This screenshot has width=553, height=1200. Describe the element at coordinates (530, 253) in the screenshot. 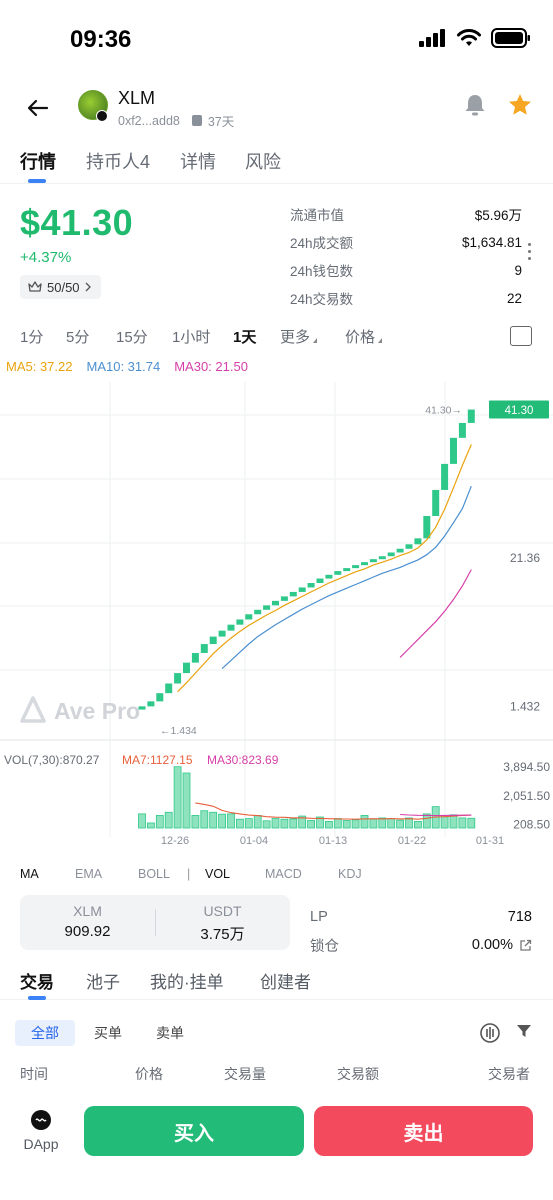

I see `more-options-icon` at that location.